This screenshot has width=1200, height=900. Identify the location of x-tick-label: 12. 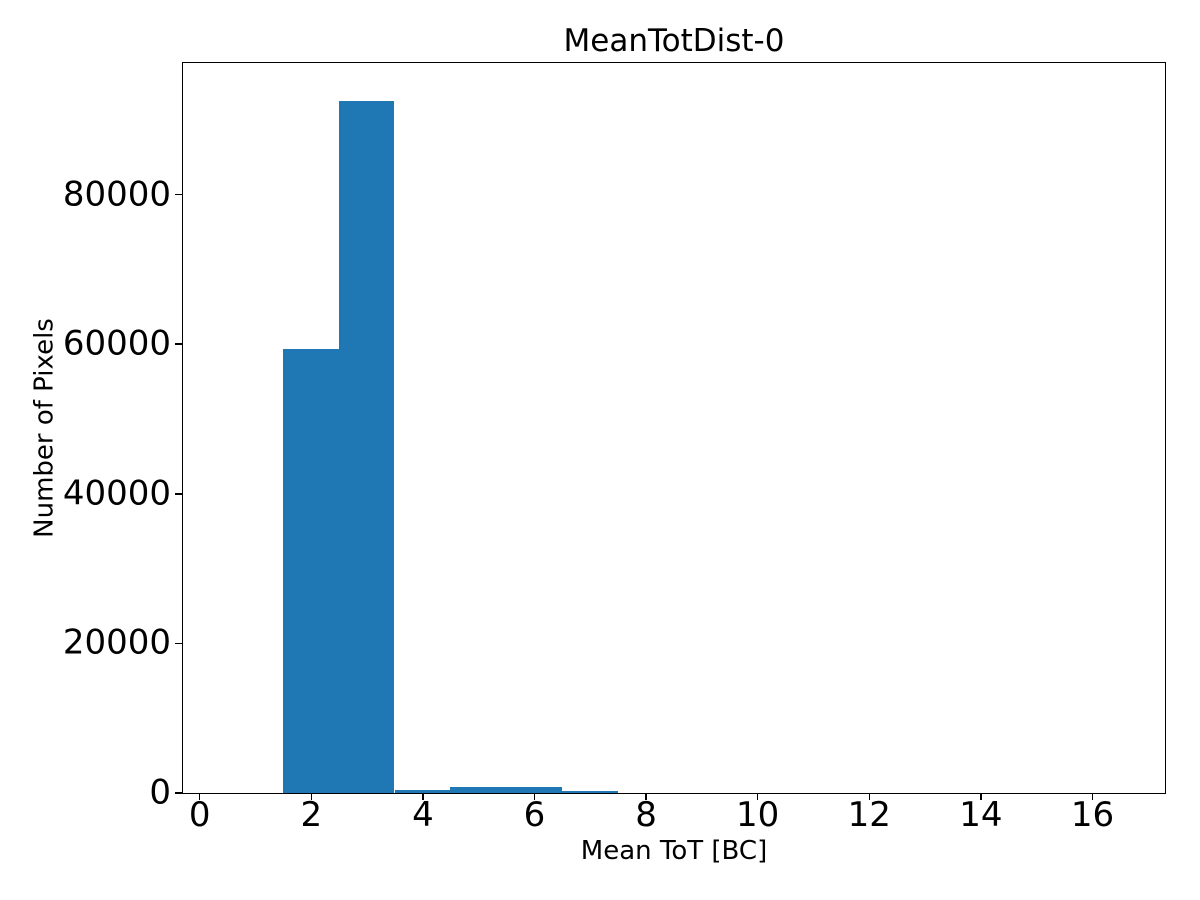
(869, 815).